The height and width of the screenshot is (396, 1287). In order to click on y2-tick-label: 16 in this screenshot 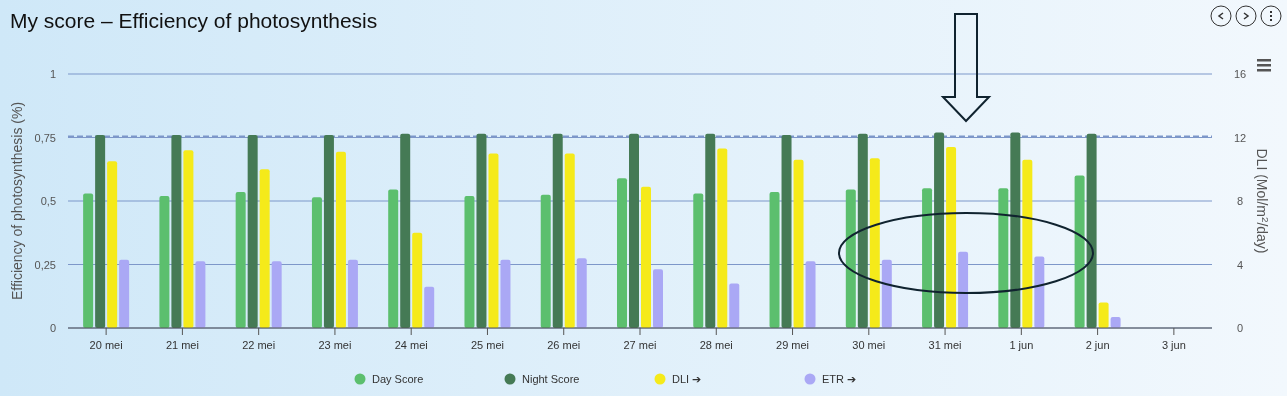, I will do `click(1240, 74)`.